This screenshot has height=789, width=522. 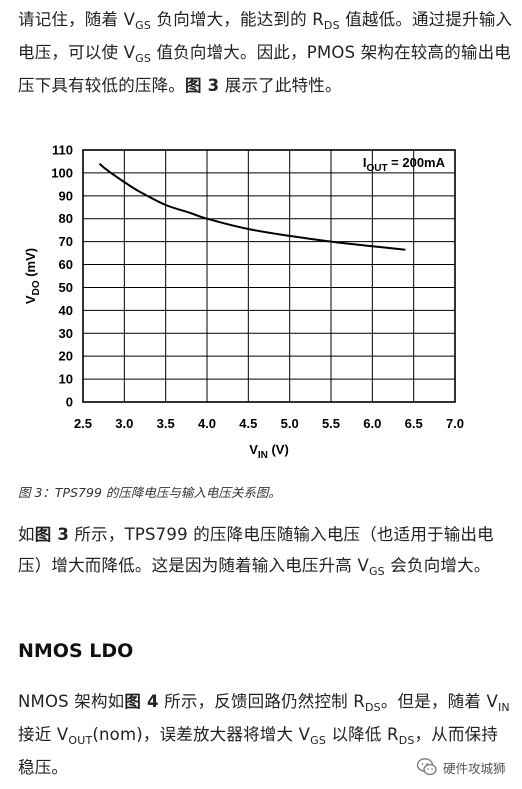 I want to click on text-run: 如, so click(x=26, y=534).